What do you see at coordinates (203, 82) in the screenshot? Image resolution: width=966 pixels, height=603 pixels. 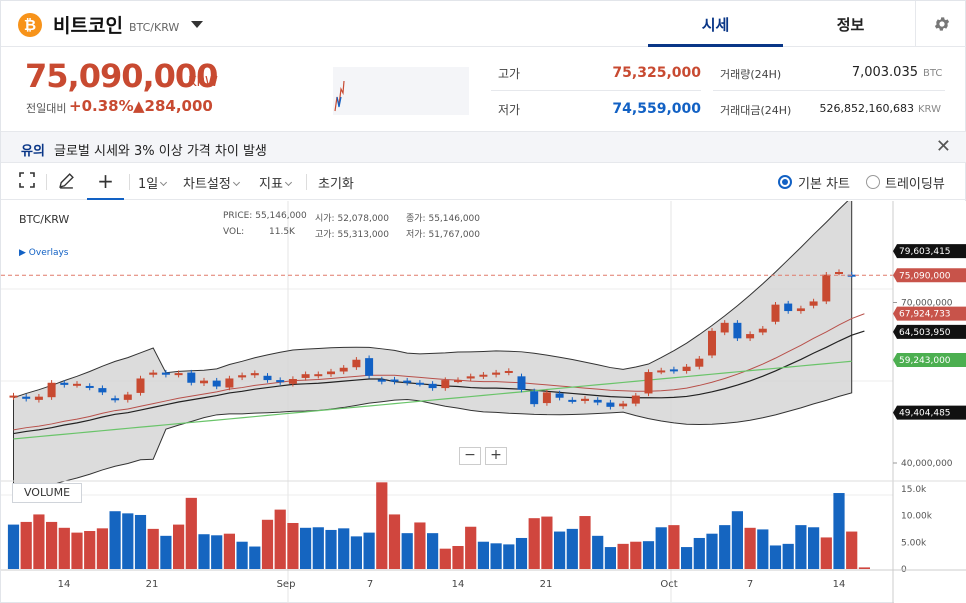 I see `price-unit: KRW` at bounding box center [203, 82].